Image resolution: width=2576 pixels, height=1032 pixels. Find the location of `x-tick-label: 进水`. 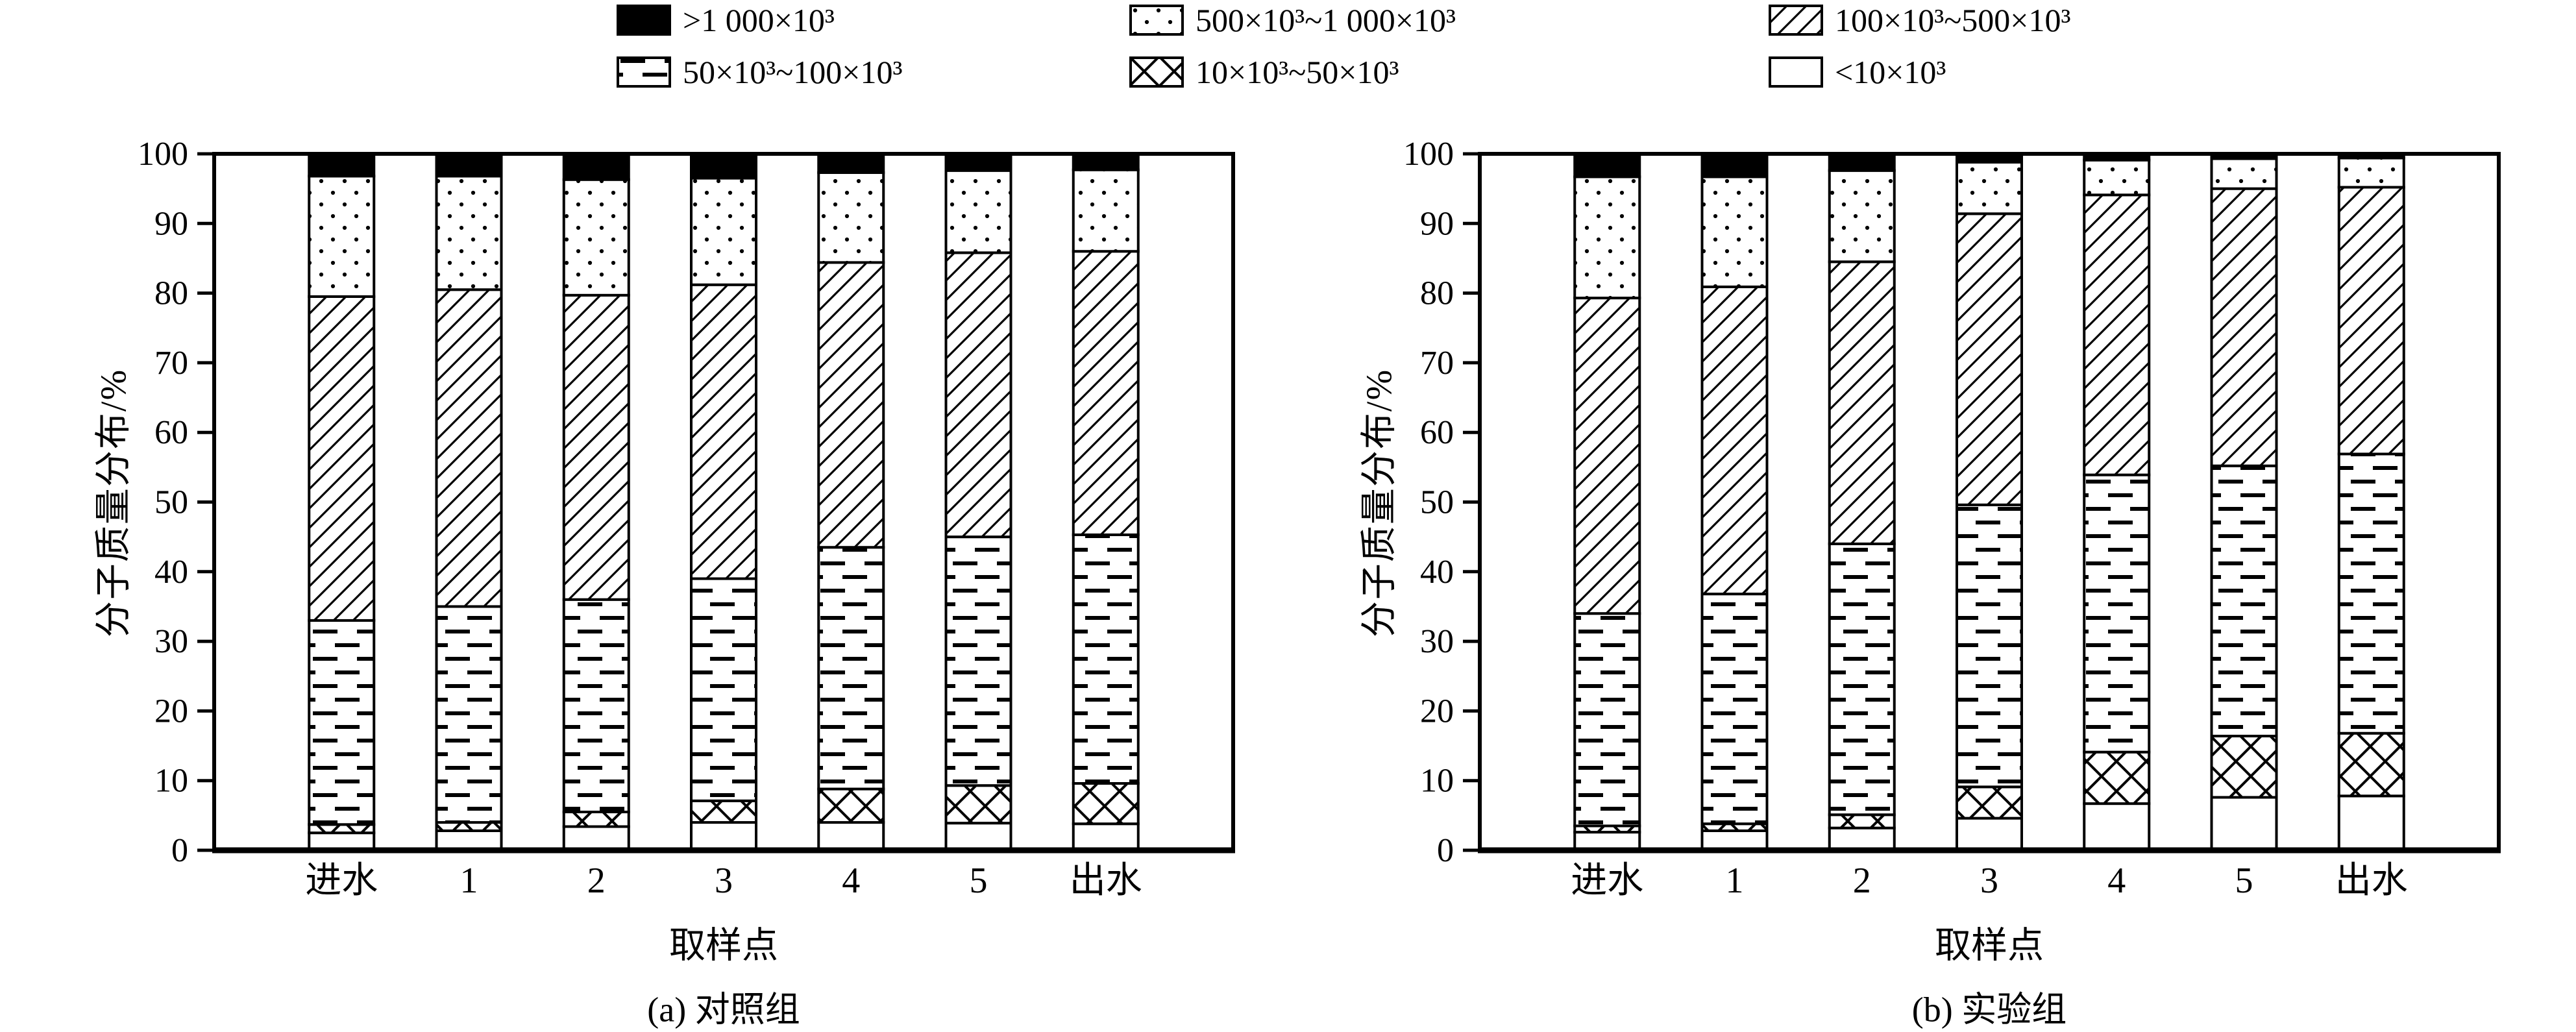

x-tick-label: 进水 is located at coordinates (1607, 881).